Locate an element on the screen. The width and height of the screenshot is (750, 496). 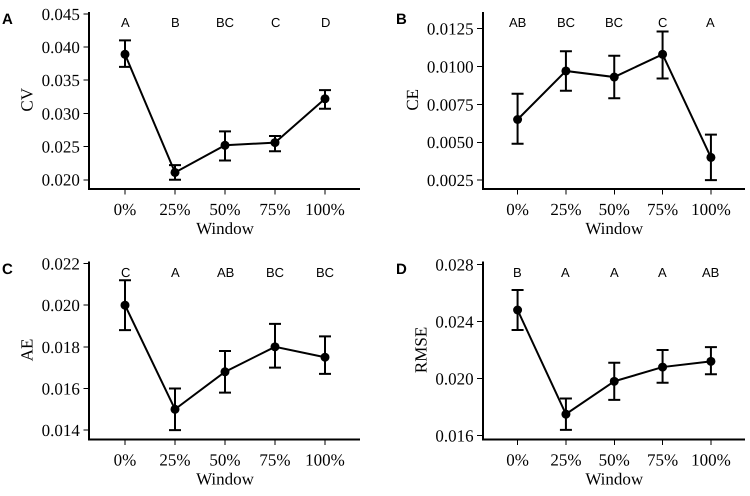
y-tick-label: 0.045 is located at coordinates (61, 14).